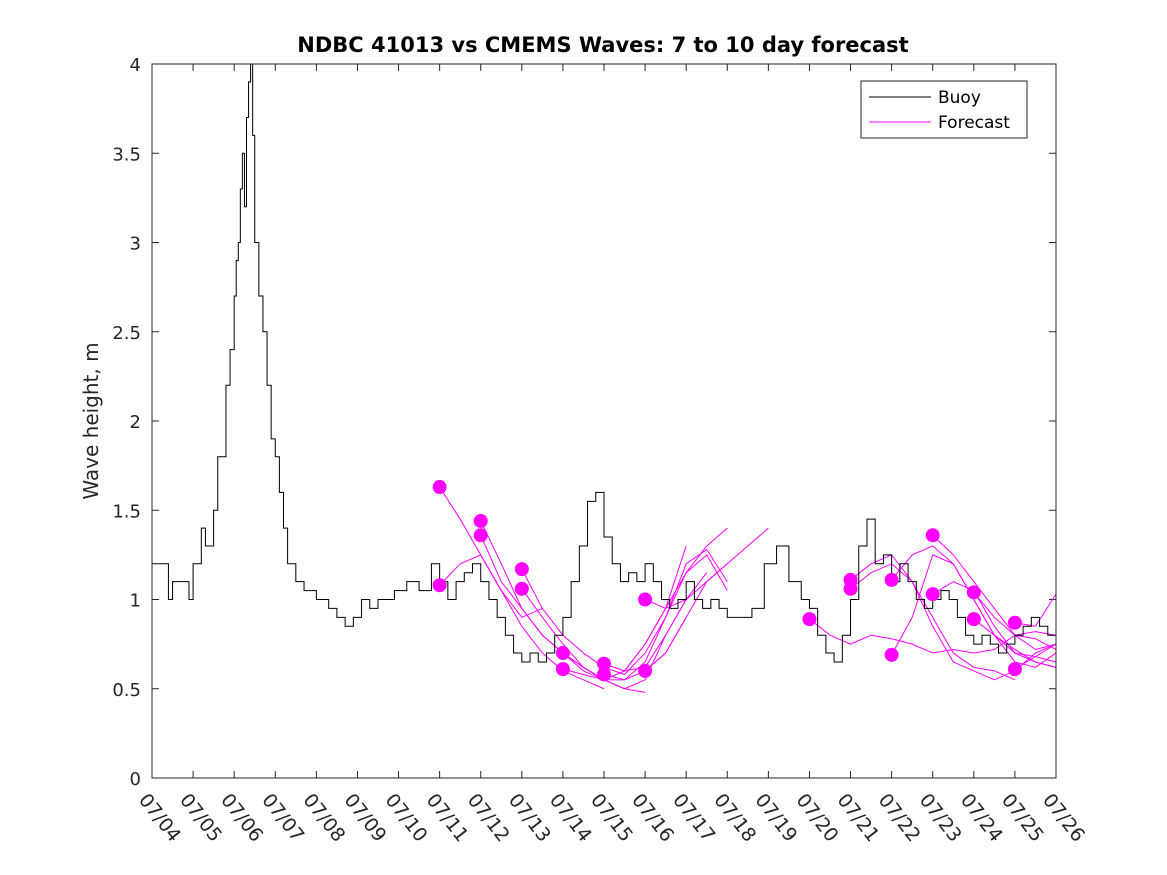 The height and width of the screenshot is (875, 1167). What do you see at coordinates (135, 779) in the screenshot?
I see `y-tick-label: 0` at bounding box center [135, 779].